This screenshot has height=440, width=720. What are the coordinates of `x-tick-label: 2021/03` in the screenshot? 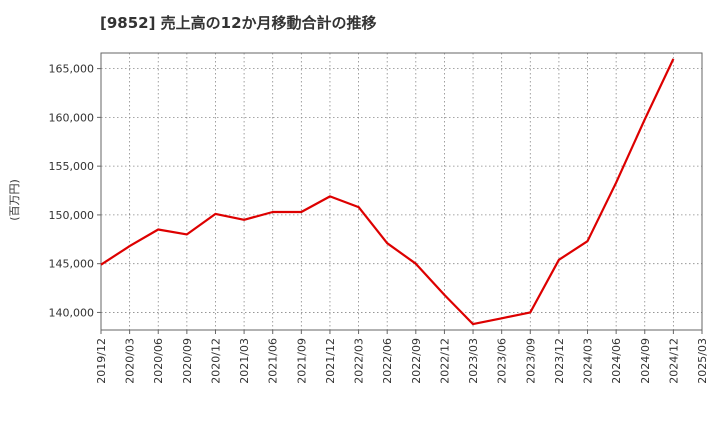 It's located at (244, 361).